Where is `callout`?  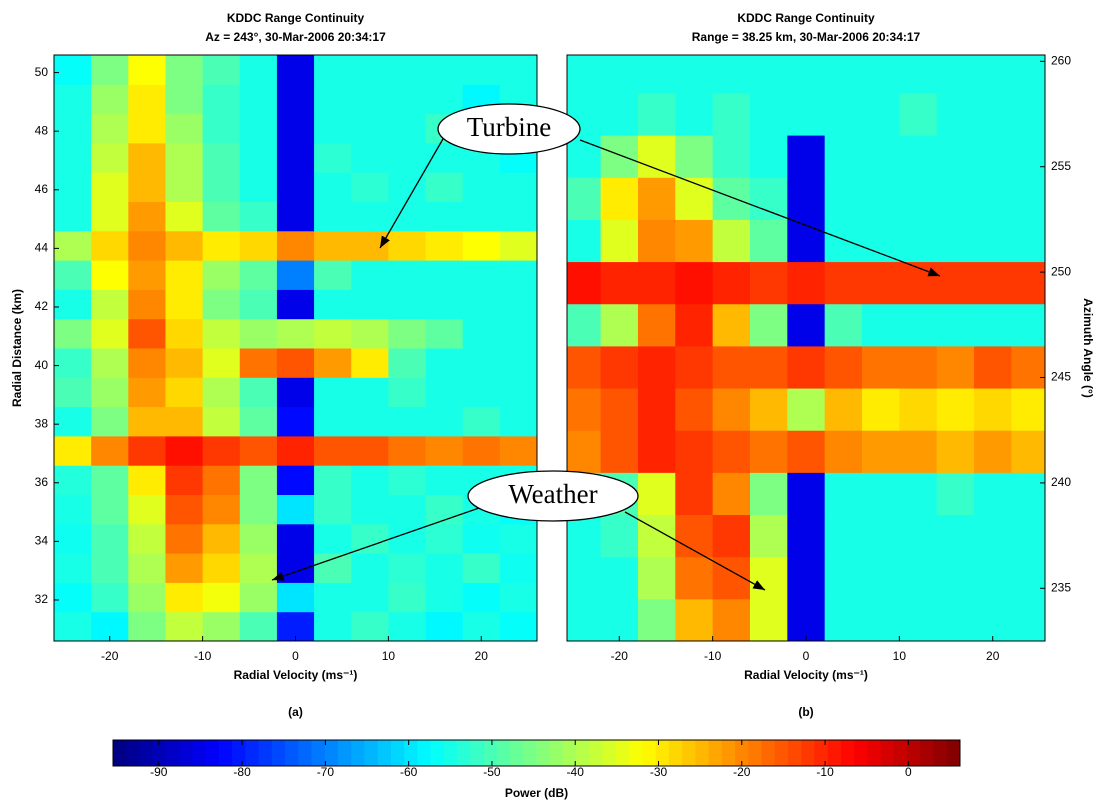
callout is located at coordinates (553, 496).